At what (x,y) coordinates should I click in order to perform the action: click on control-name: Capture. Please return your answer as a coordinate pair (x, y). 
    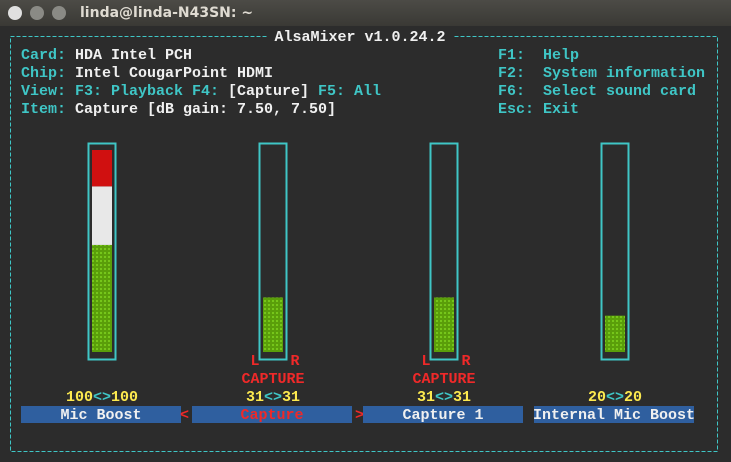
    Looking at the image, I should click on (271, 415).